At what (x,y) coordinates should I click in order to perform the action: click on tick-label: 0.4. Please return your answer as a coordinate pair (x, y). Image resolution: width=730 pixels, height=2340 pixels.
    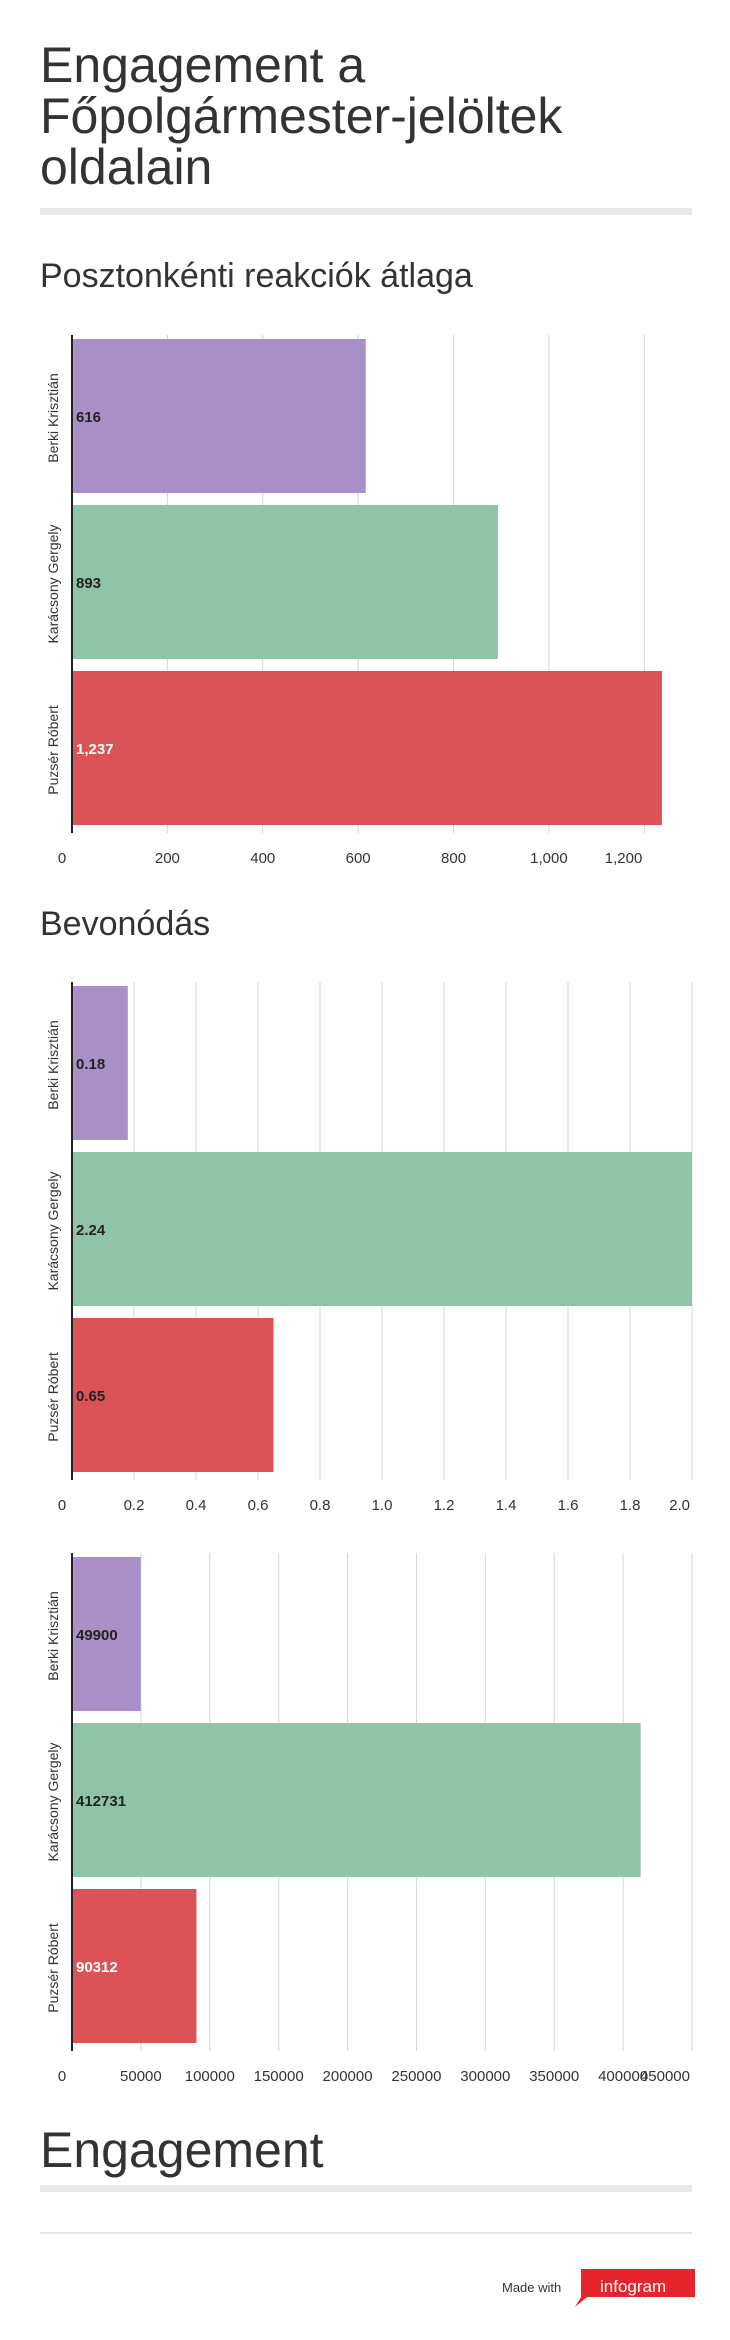
    Looking at the image, I should click on (196, 1505).